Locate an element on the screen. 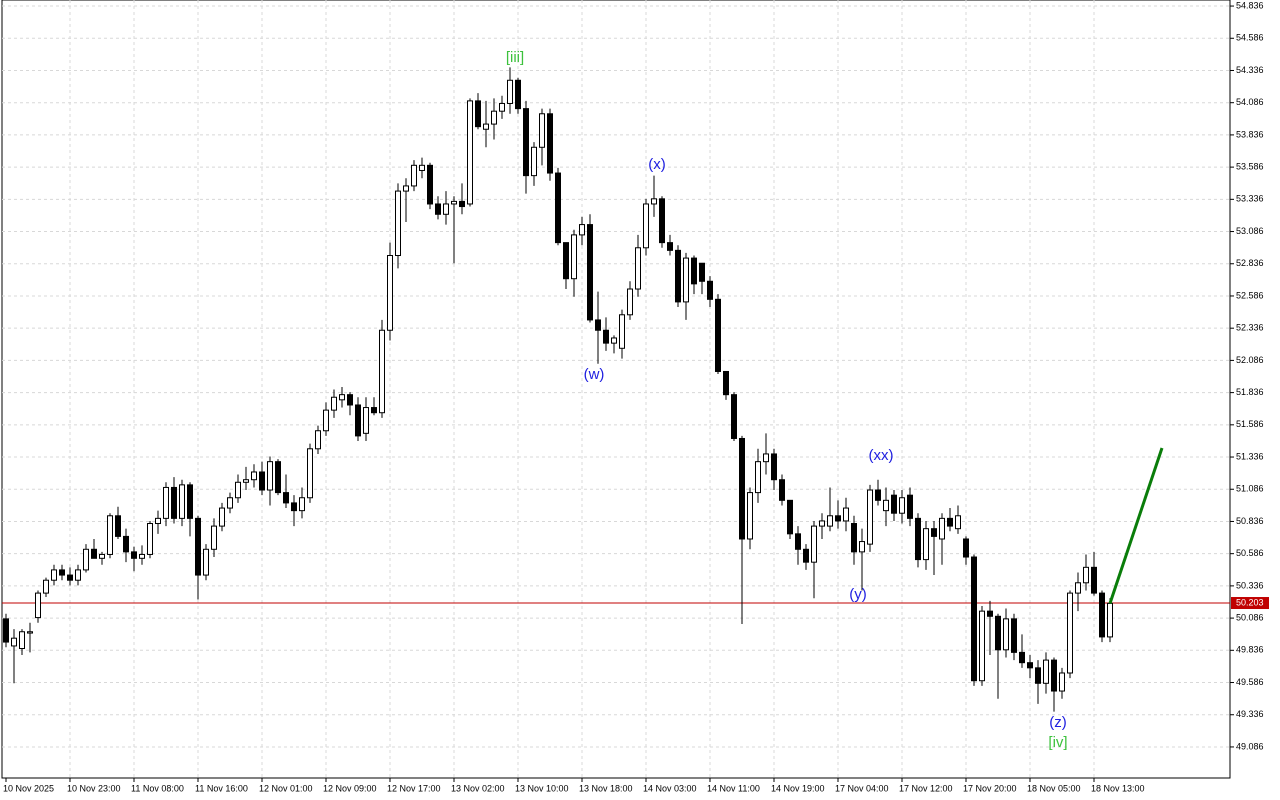 Image resolution: width=1280 pixels, height=800 pixels. wave-label: [iii] is located at coordinates (515, 57).